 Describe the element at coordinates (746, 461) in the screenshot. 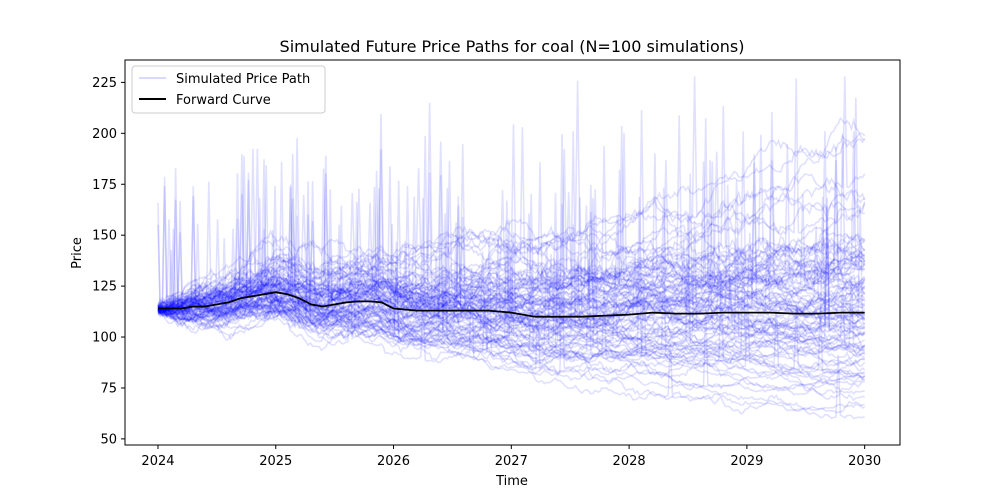

I see `x-tick-label: 2029` at that location.